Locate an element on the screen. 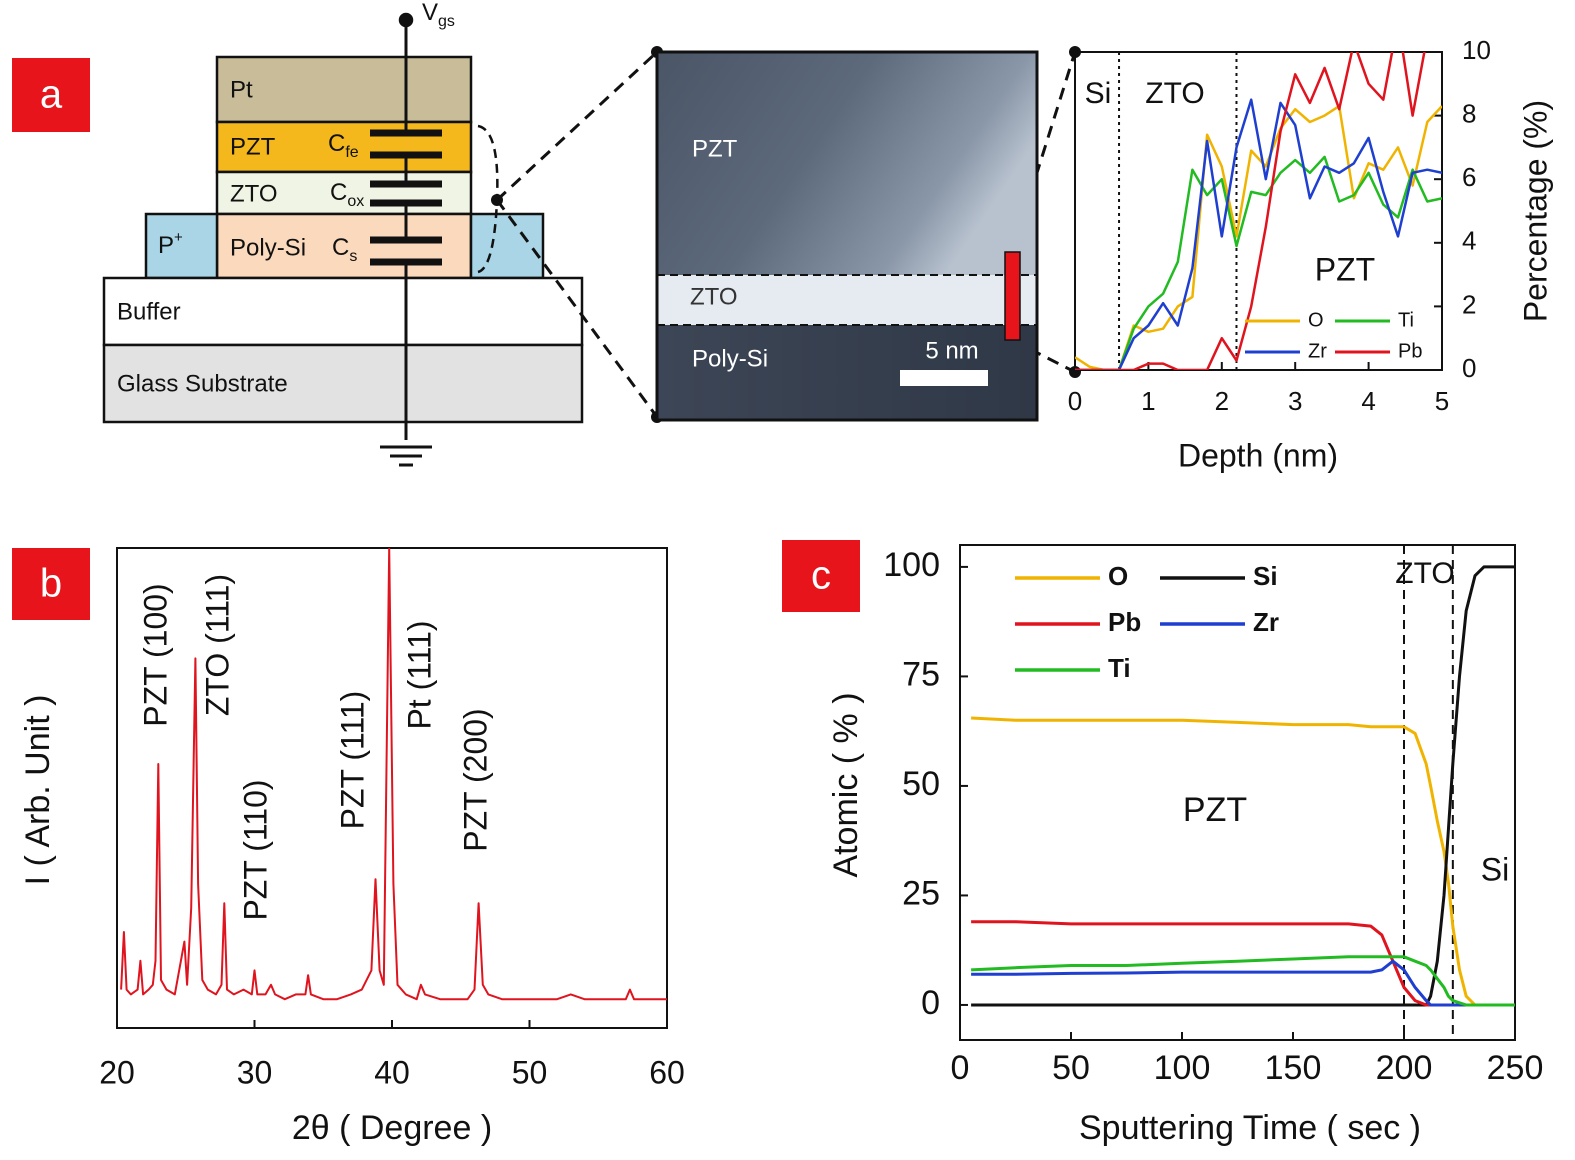 The image size is (1575, 1160). x-tick-label: 100 is located at coordinates (1182, 1068).